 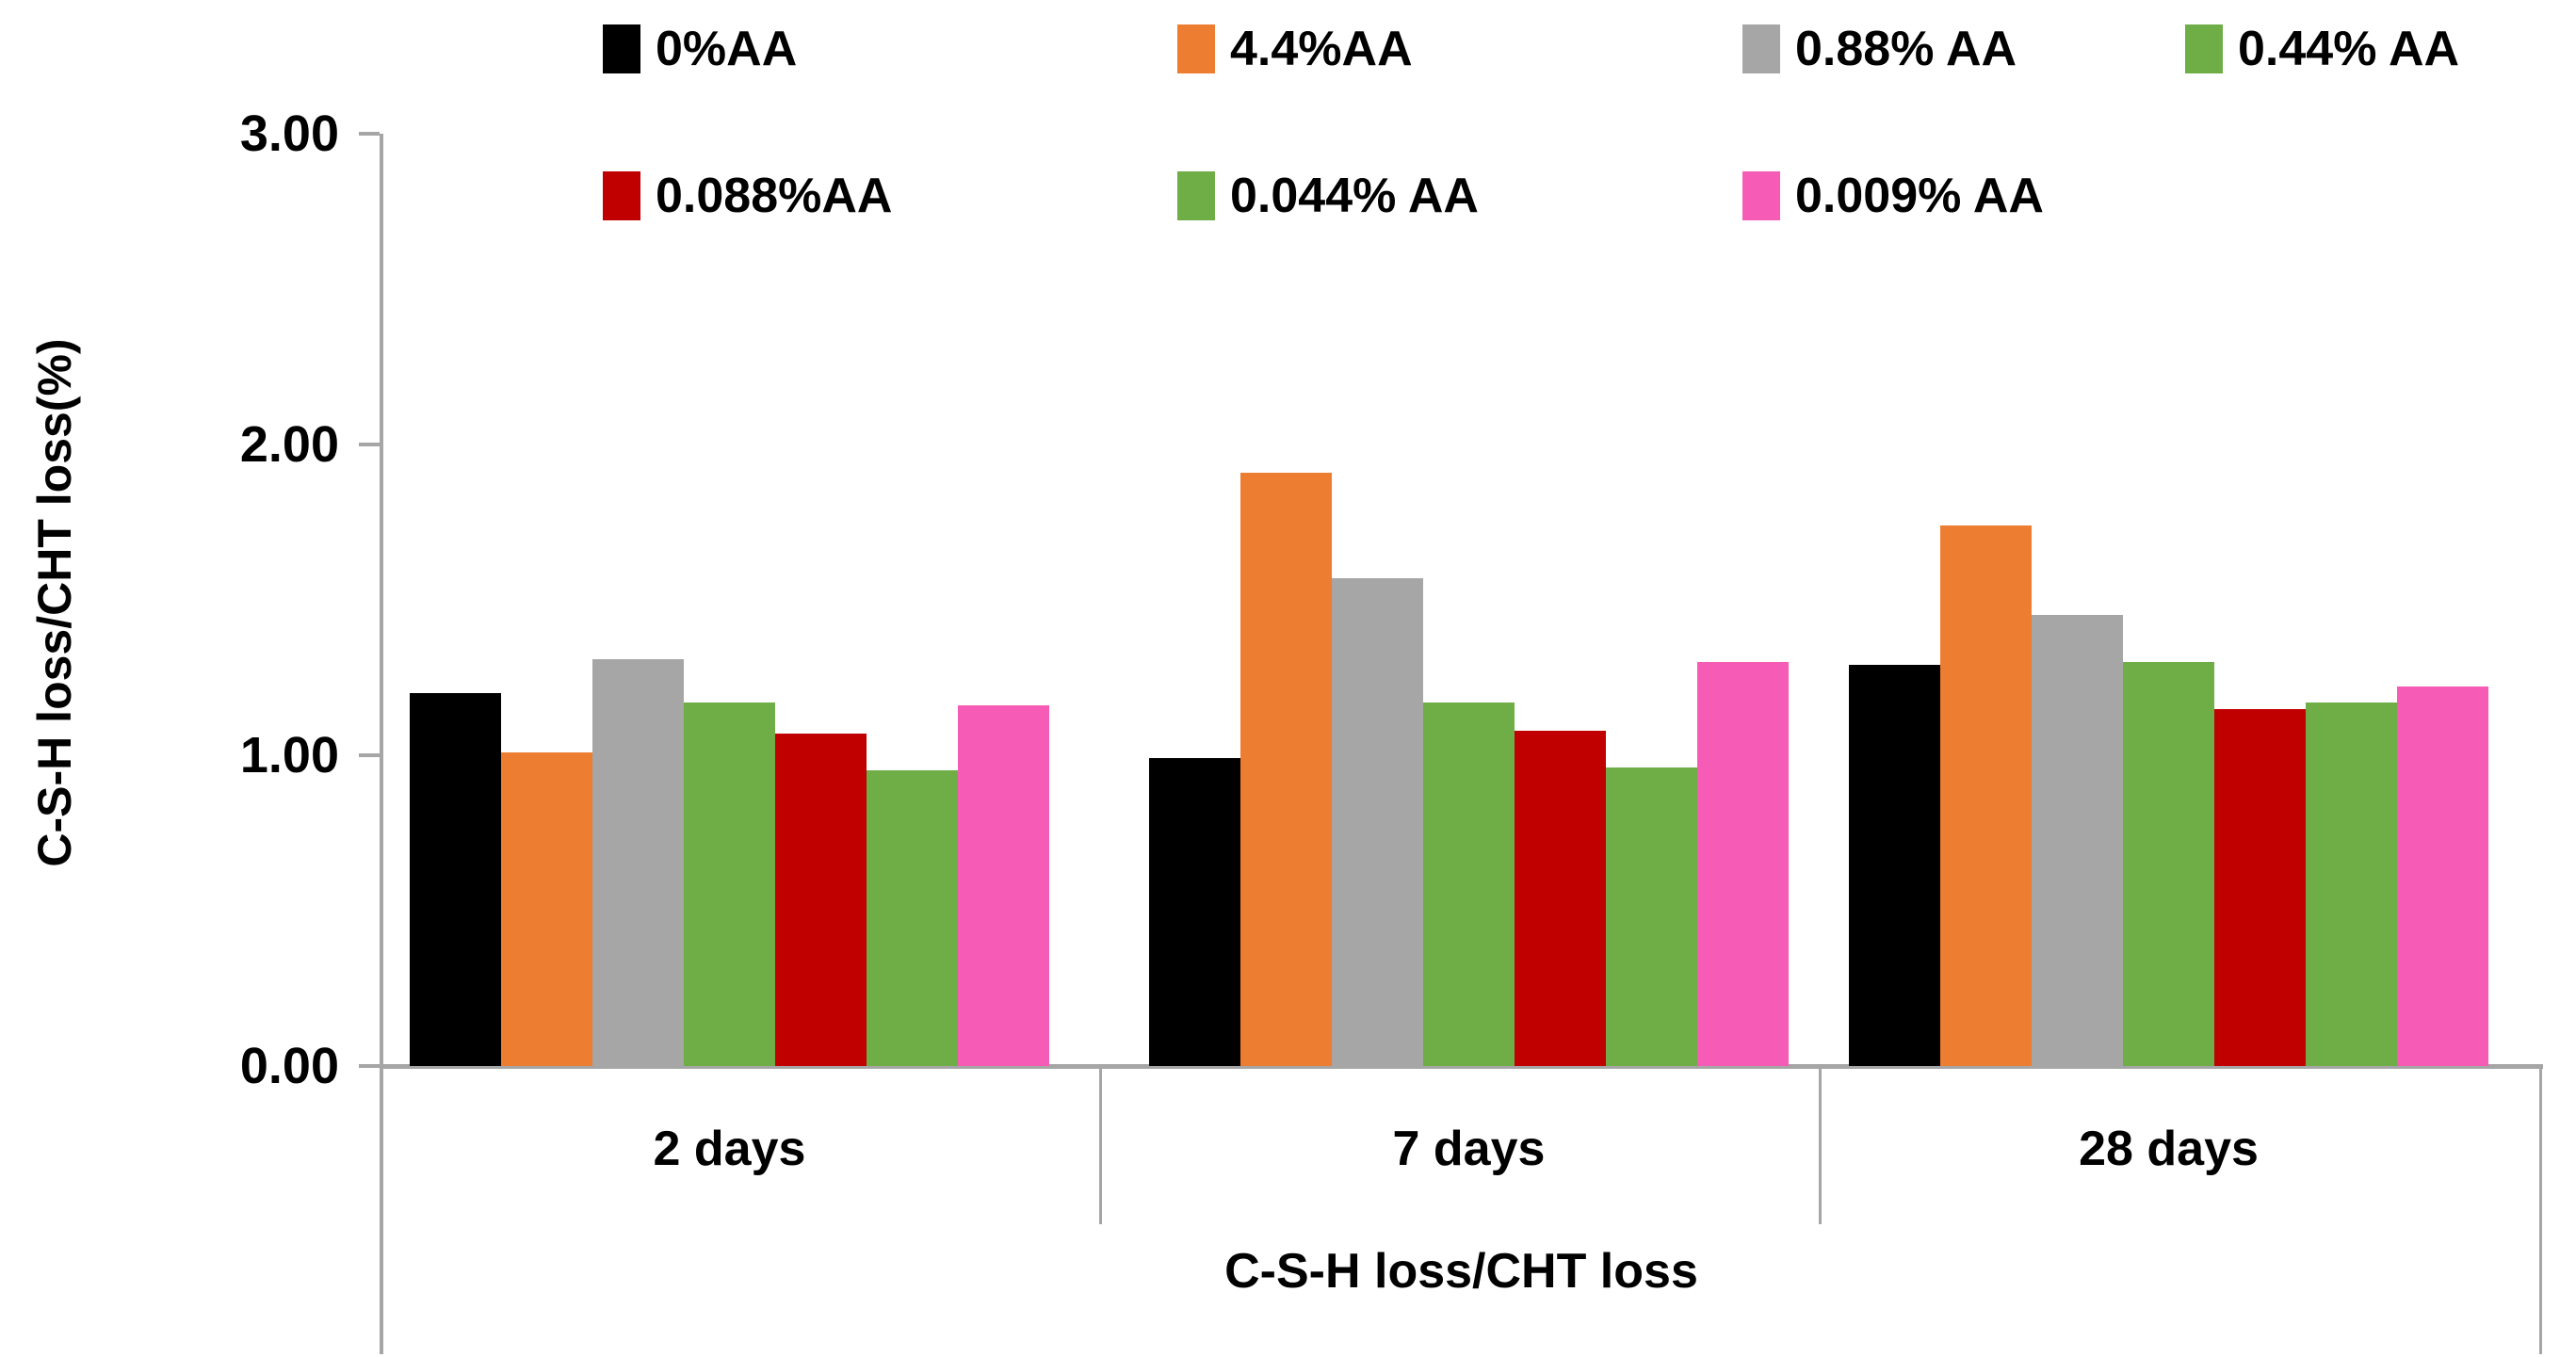 I want to click on legend-label: 0%AA, so click(x=727, y=49).